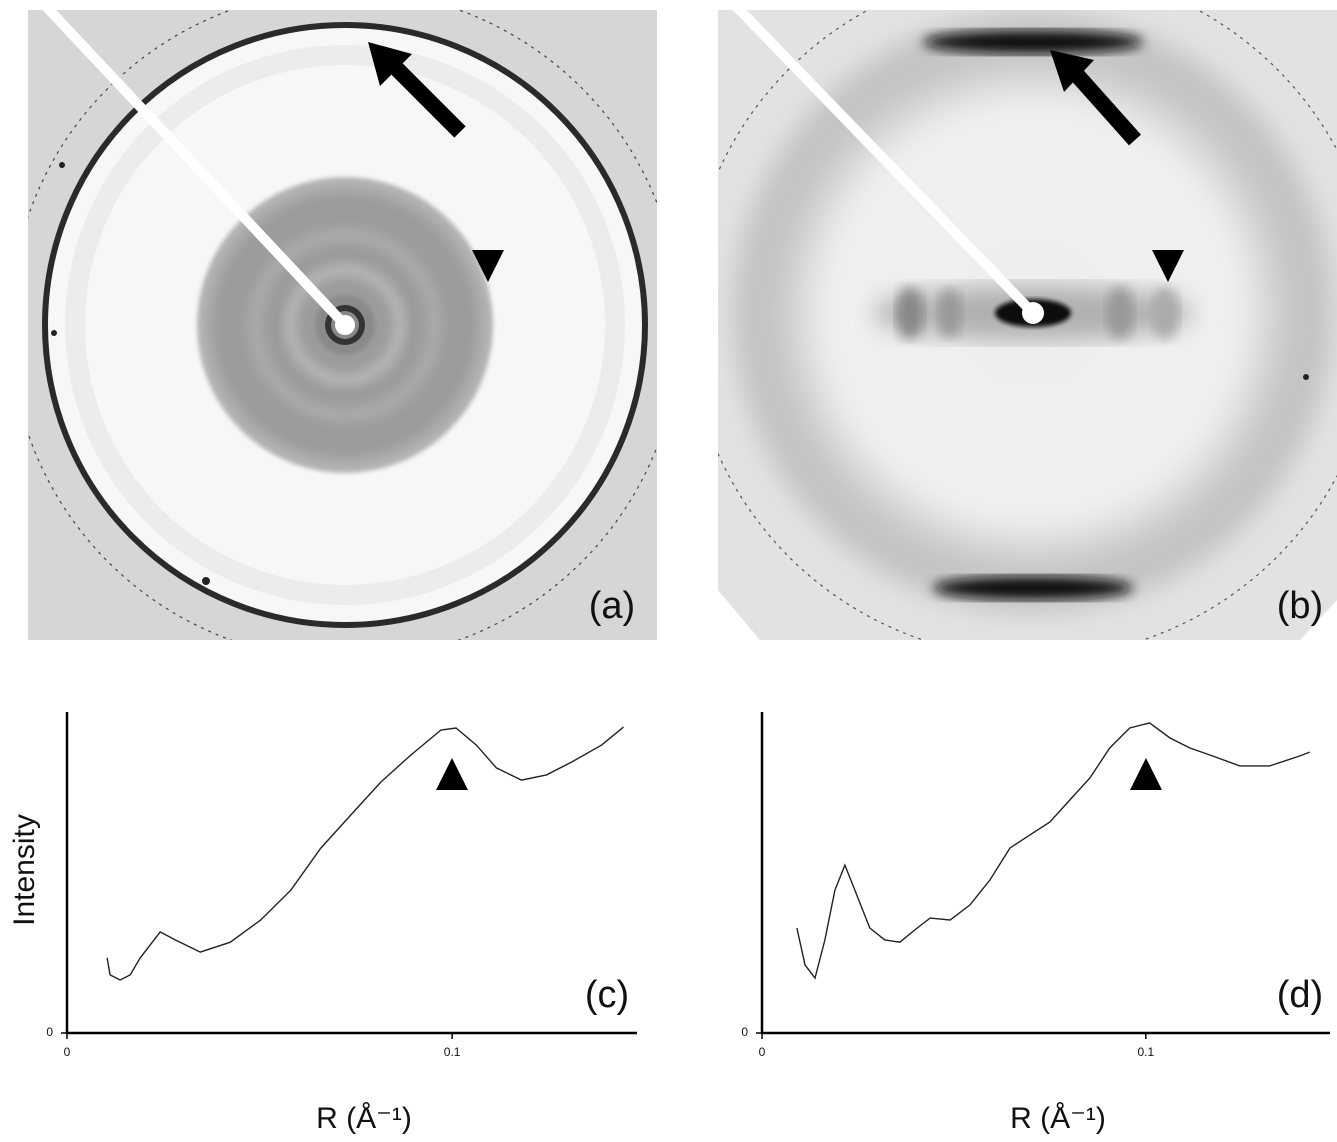  What do you see at coordinates (1300, 606) in the screenshot?
I see `panel-label: (b)` at bounding box center [1300, 606].